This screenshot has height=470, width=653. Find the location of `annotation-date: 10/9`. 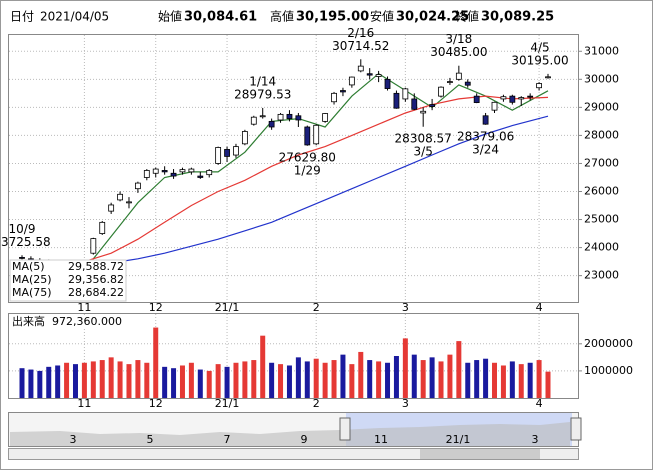

annotation-date: 10/9 is located at coordinates (22, 229).